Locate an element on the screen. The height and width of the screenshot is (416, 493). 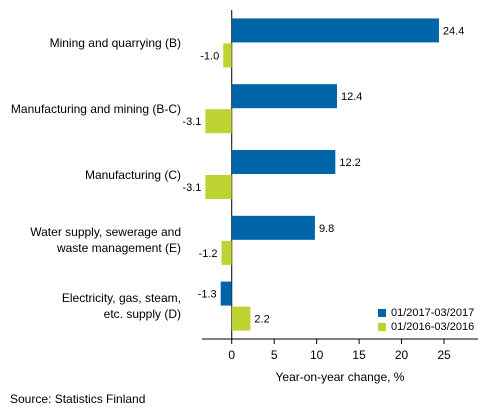
legend-label-series-2: 01/2016-03/2016 is located at coordinates (433, 327).